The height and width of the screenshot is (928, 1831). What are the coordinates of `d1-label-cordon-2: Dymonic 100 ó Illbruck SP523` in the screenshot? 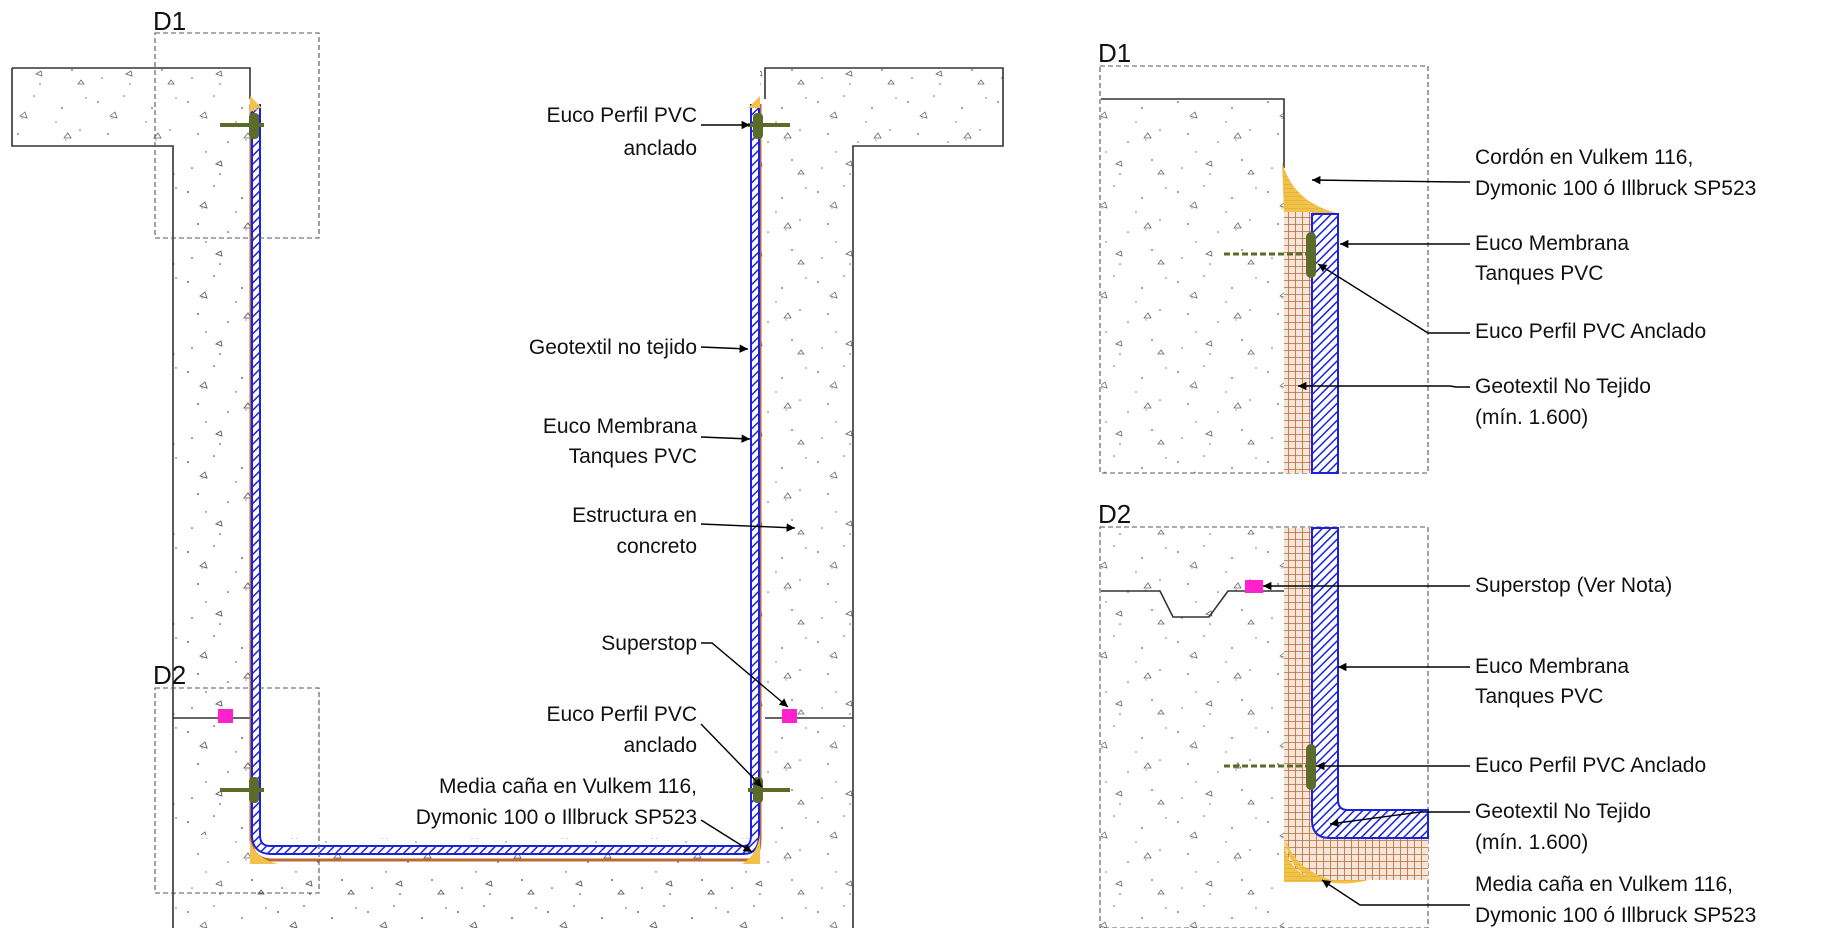 It's located at (1615, 188).